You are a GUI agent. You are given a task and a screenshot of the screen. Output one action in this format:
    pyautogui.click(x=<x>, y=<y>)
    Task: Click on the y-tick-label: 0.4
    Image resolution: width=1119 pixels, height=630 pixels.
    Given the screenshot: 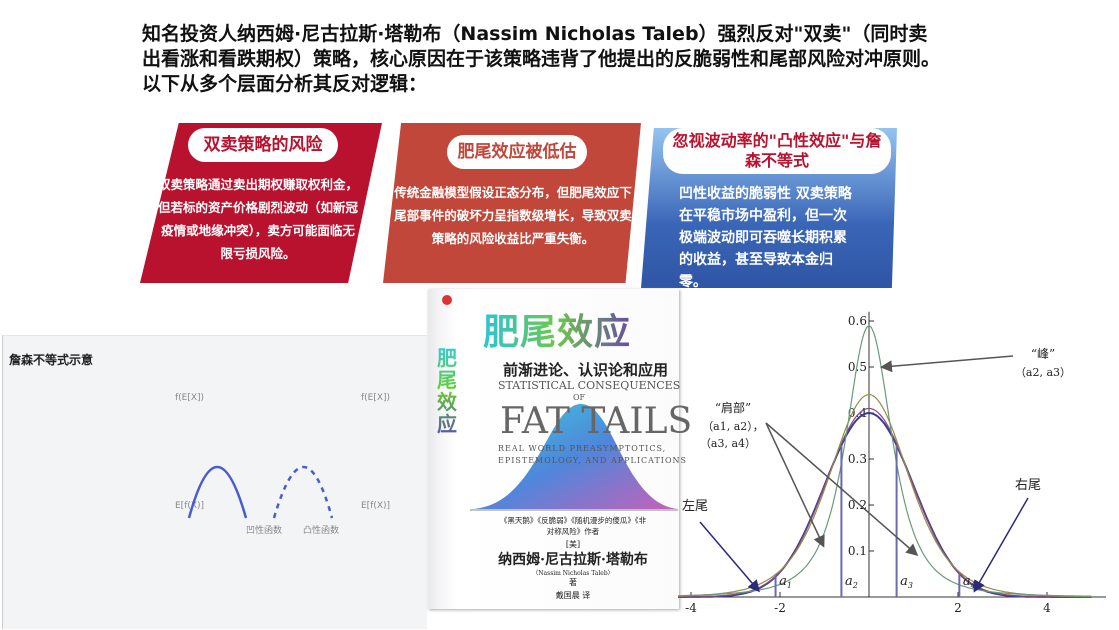 What is the action you would take?
    pyautogui.click(x=857, y=413)
    